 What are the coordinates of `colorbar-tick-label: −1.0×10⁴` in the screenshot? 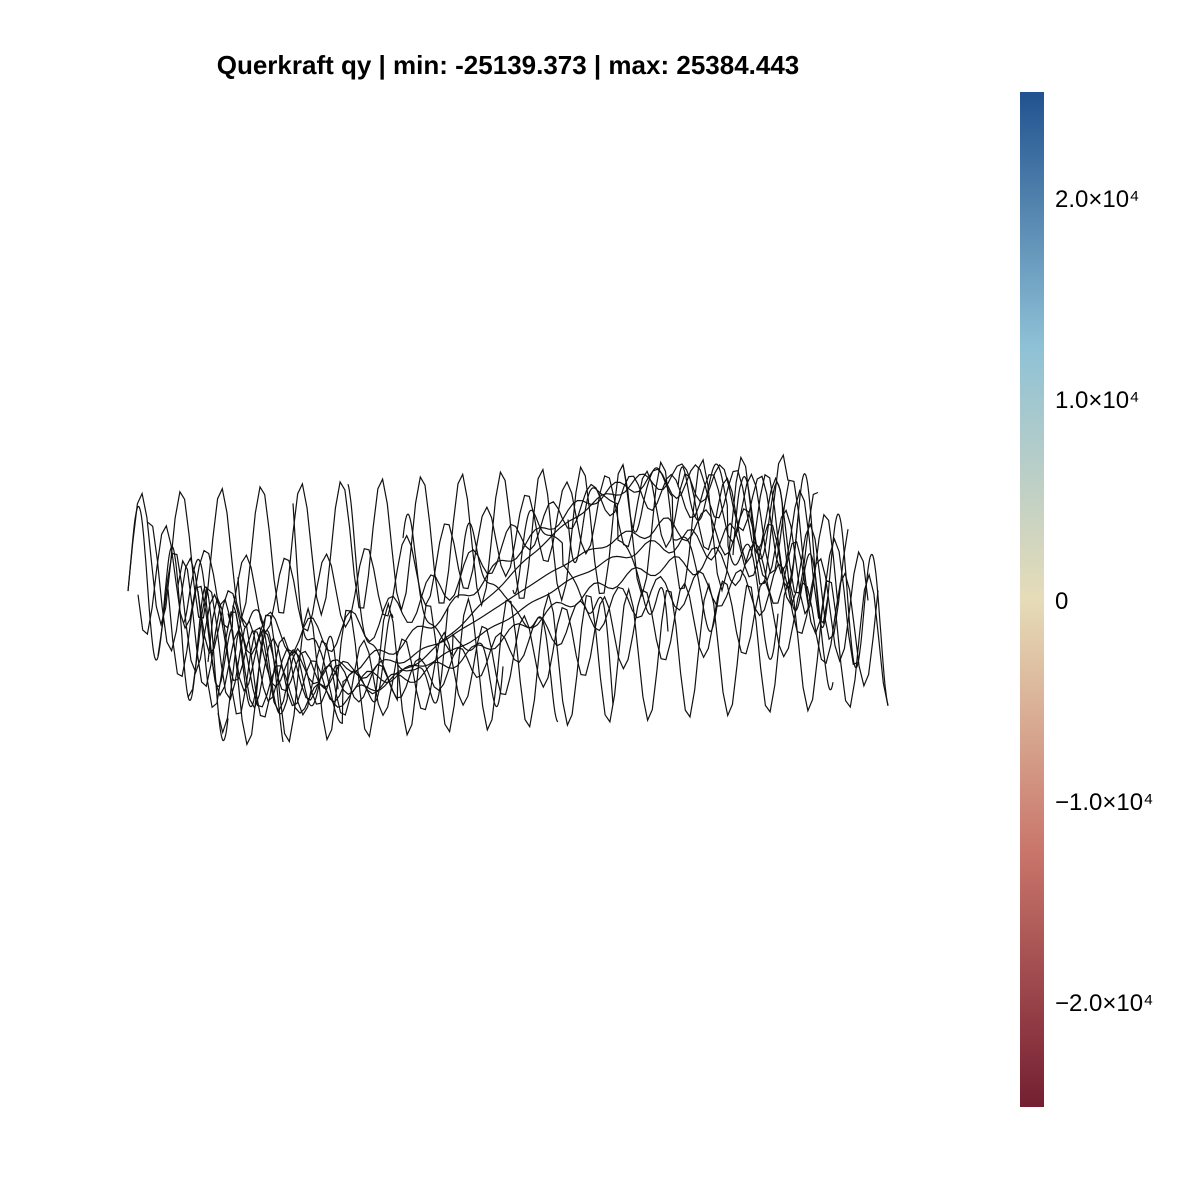 It's located at (1104, 802).